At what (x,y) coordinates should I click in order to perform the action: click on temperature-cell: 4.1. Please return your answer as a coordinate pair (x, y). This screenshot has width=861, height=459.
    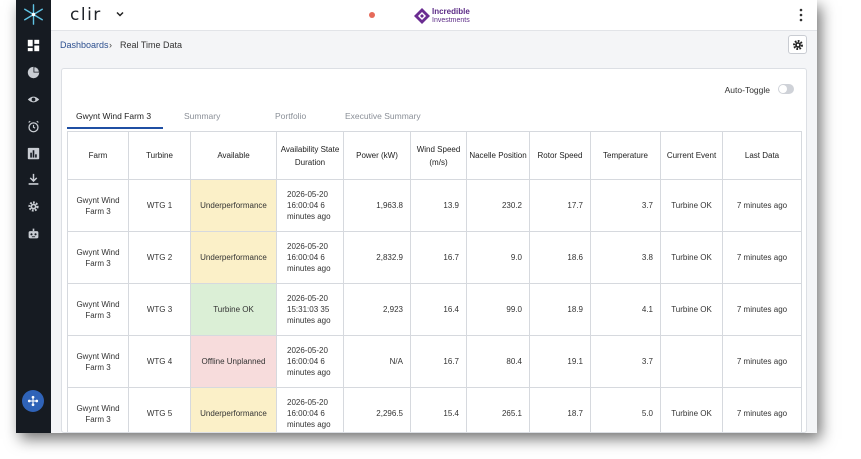
    Looking at the image, I should click on (625, 309).